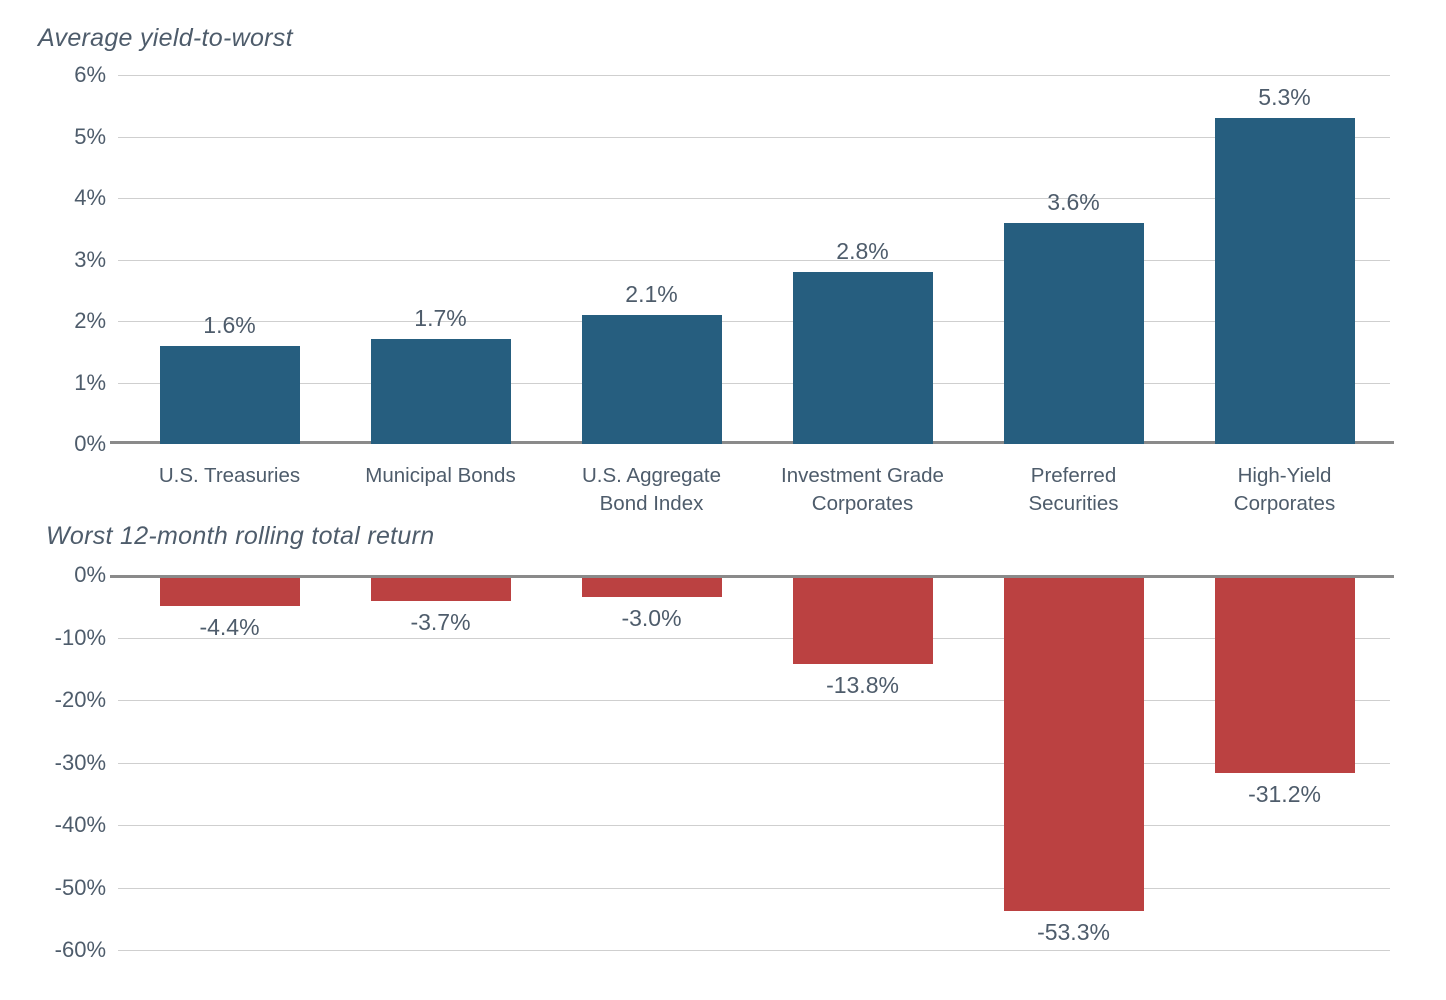 The image size is (1446, 1000). What do you see at coordinates (1284, 97) in the screenshot?
I see `bar-value-label: 5.3%` at bounding box center [1284, 97].